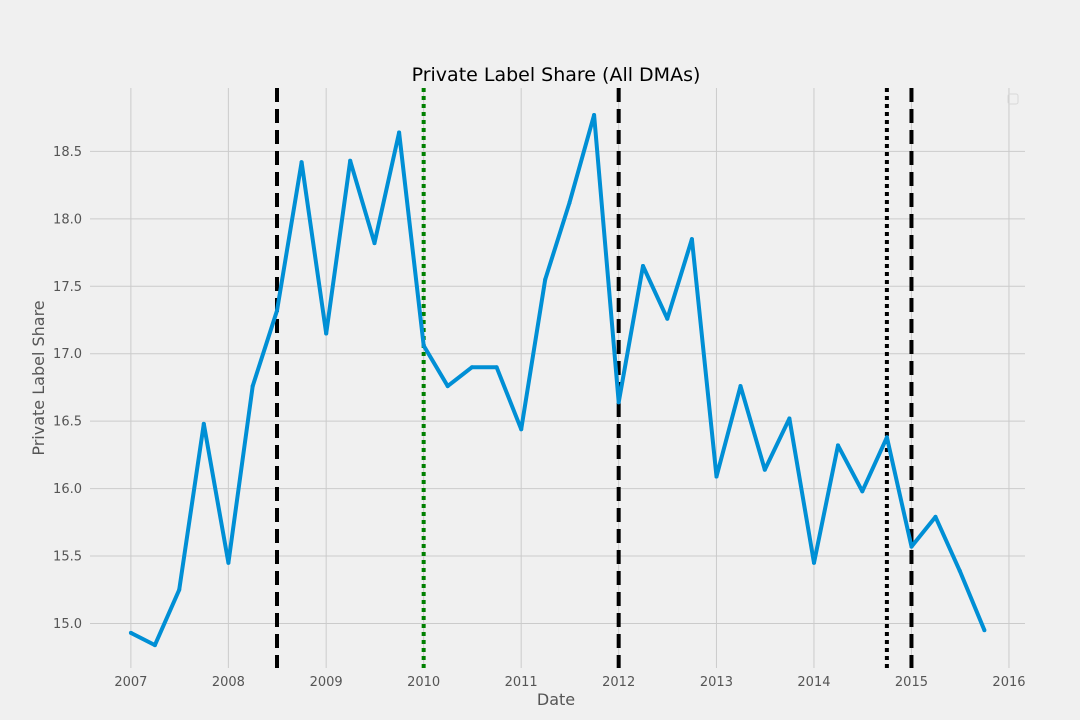 The image size is (1080, 720). I want to click on y-tick-label: 17.5, so click(67, 287).